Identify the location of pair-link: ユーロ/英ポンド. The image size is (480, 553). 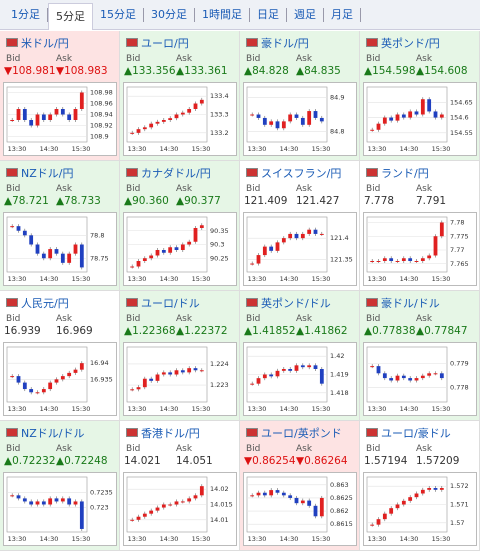
(294, 433).